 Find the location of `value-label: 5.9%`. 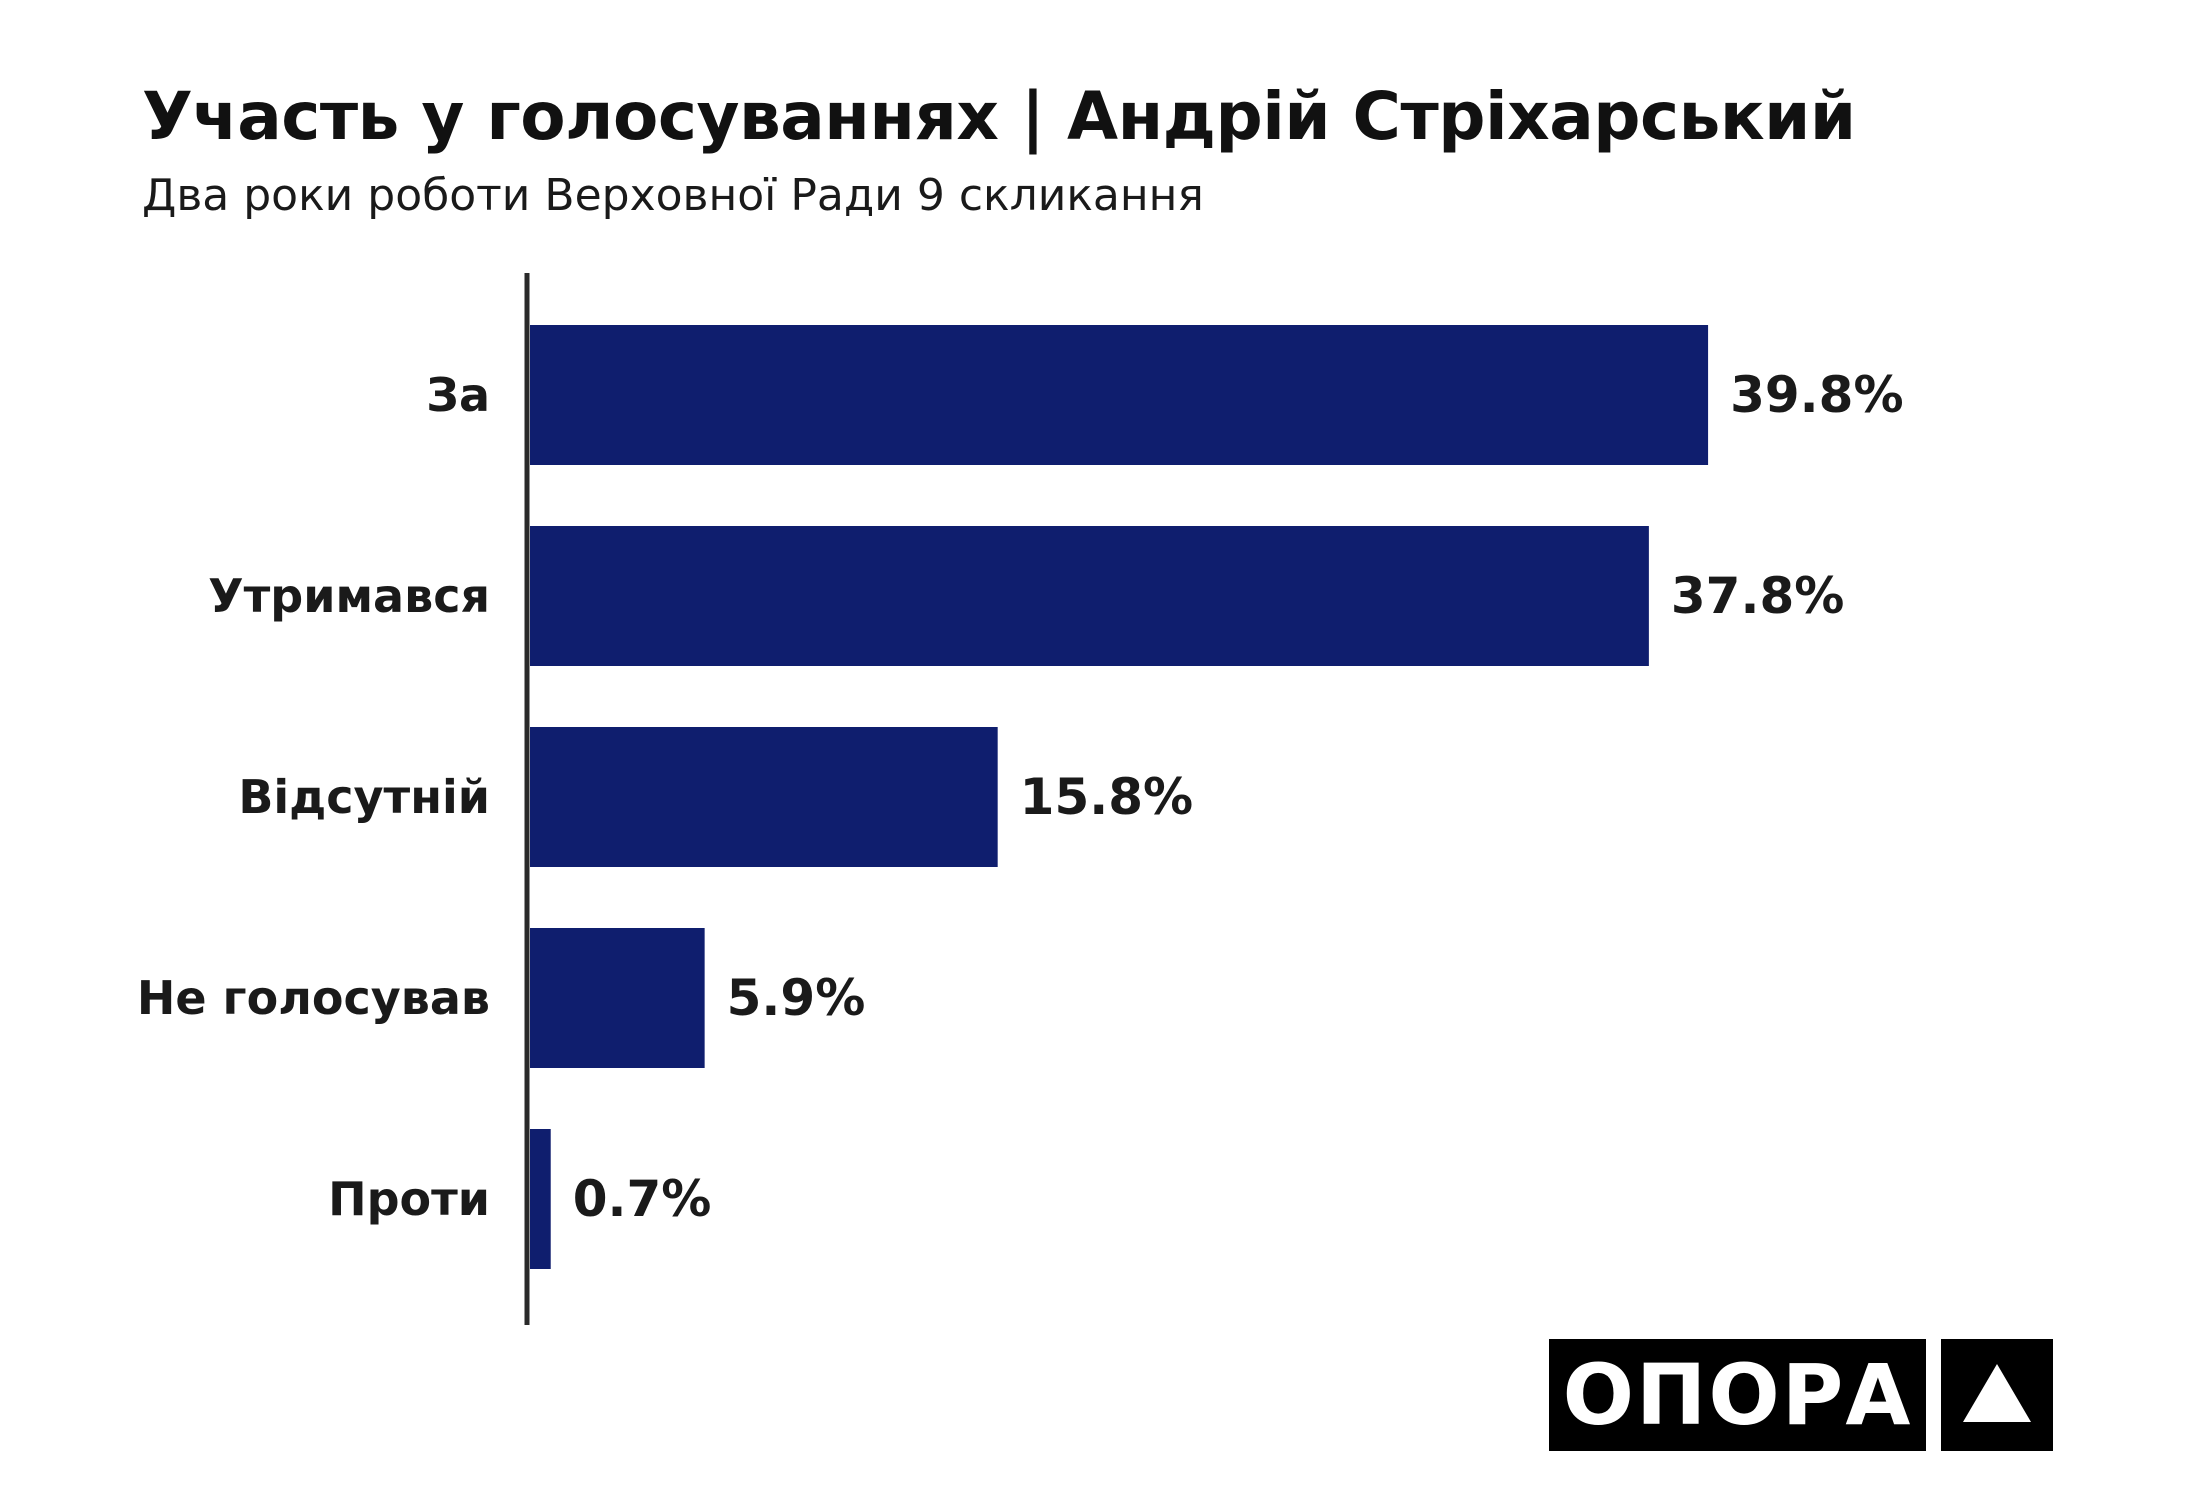

value-label: 5.9% is located at coordinates (796, 998).